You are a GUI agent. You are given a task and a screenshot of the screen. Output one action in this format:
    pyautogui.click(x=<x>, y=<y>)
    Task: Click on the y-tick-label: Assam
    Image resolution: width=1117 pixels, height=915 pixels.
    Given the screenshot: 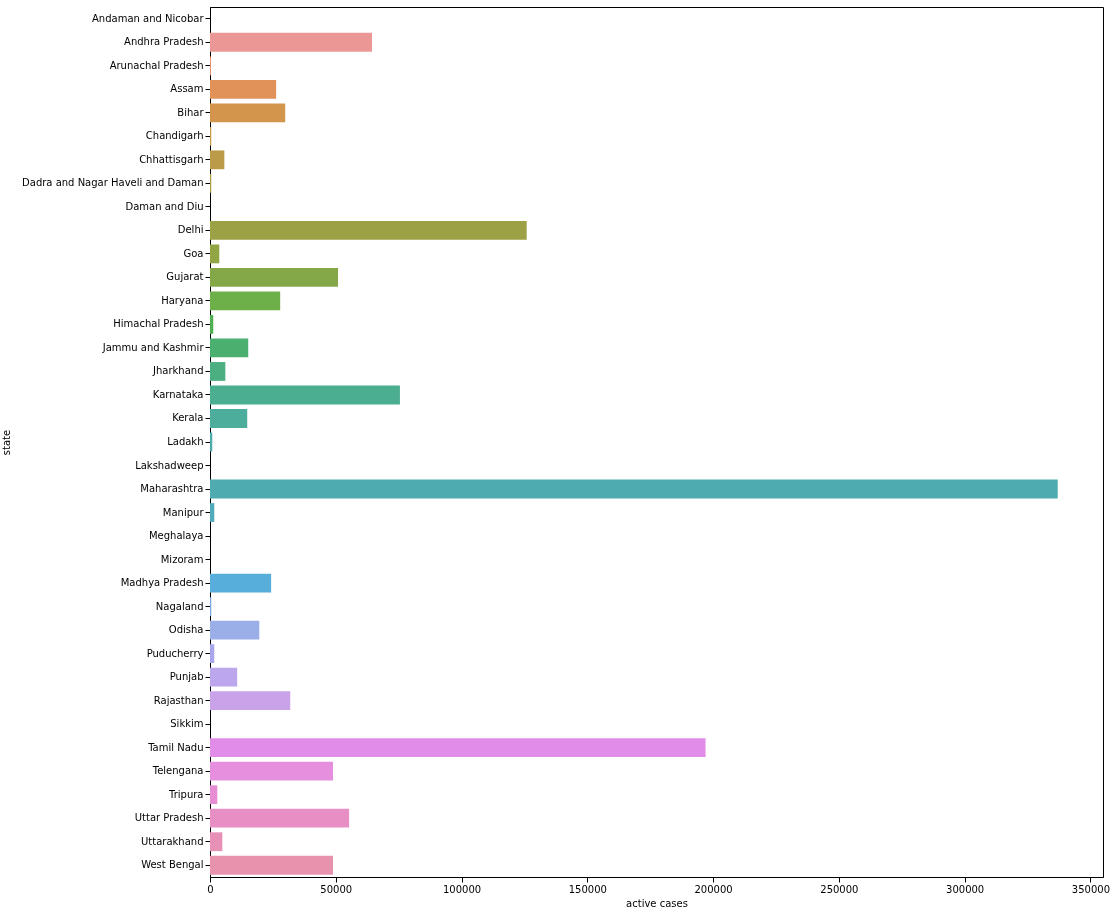 What is the action you would take?
    pyautogui.click(x=187, y=89)
    